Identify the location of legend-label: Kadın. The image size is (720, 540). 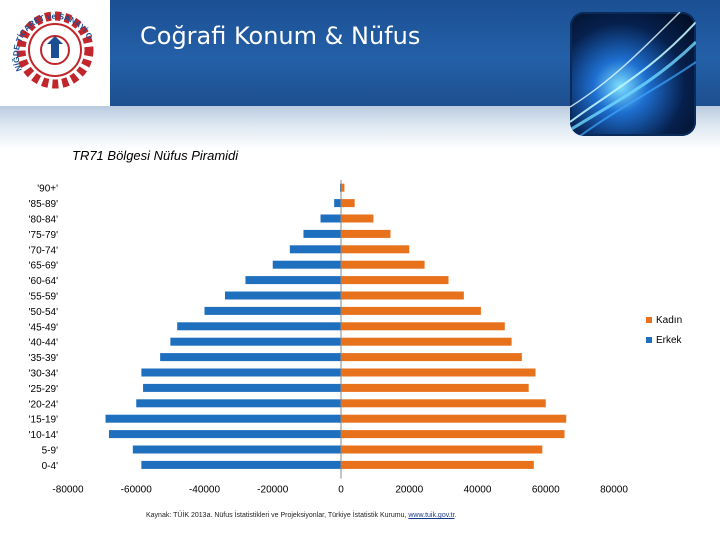
(669, 320).